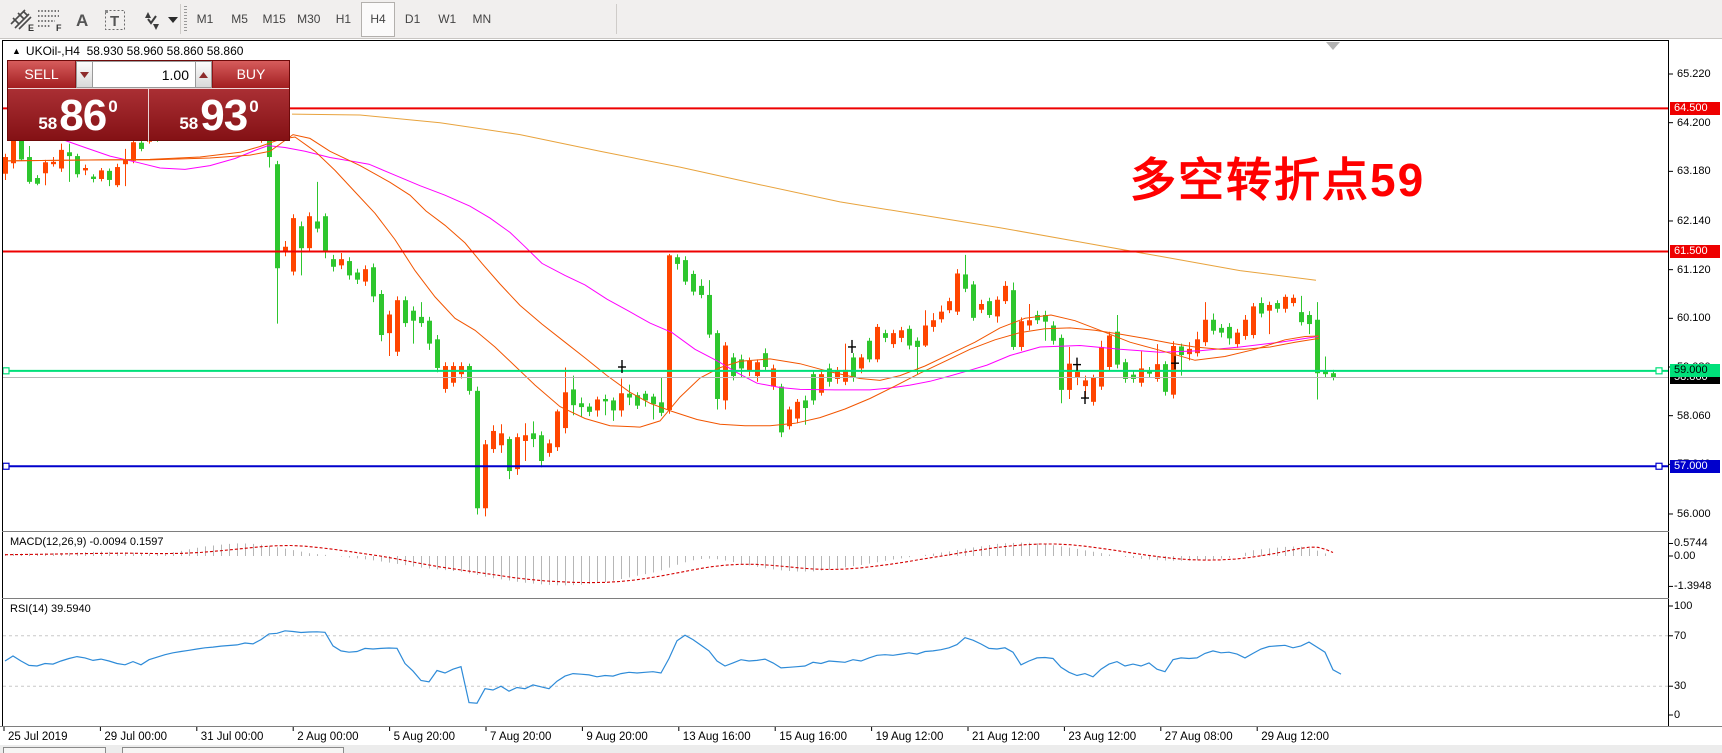  I want to click on timeframe-M5: M5, so click(239, 19).